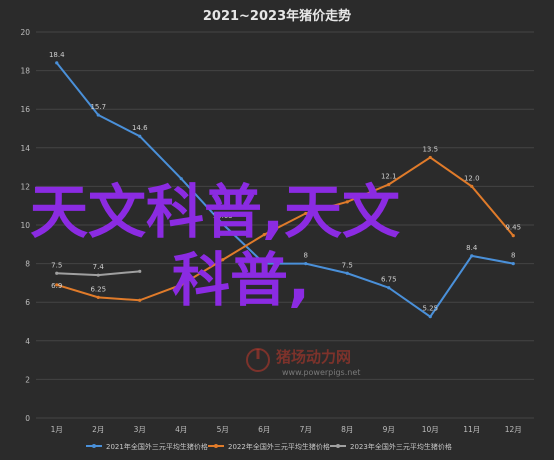 The width and height of the screenshot is (554, 460). Describe the element at coordinates (472, 248) in the screenshot. I see `data-label: 8.4` at that location.